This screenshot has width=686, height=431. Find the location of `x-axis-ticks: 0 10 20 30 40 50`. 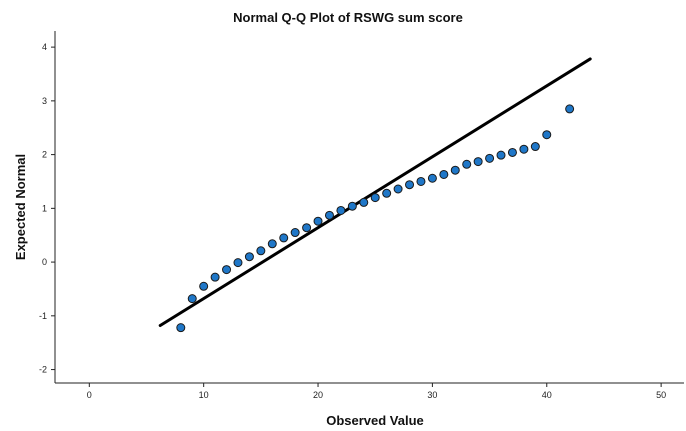

x-axis-ticks: 0 10 20 30 40 50 is located at coordinates (376, 391).